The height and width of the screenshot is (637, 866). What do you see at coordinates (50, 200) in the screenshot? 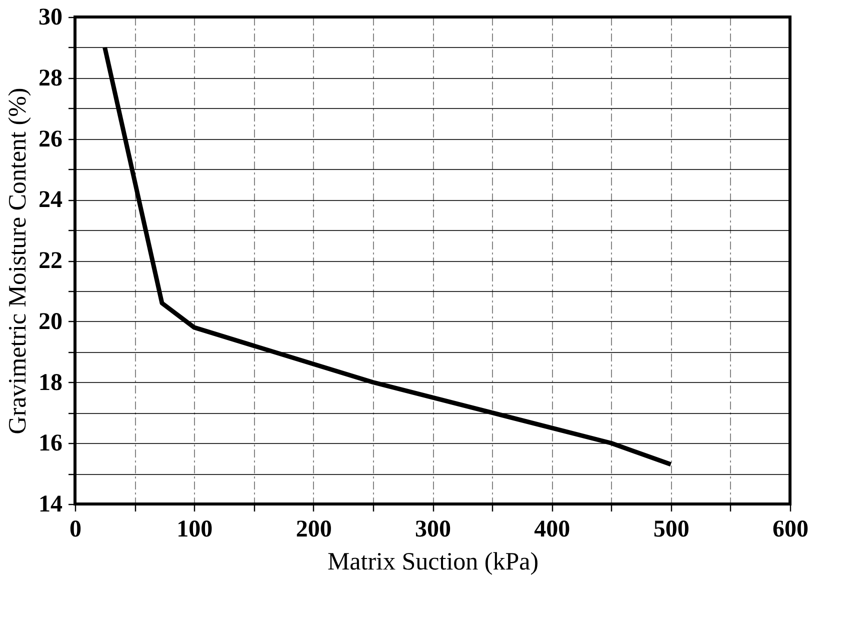
I see `y-tick-label: 24` at bounding box center [50, 200].